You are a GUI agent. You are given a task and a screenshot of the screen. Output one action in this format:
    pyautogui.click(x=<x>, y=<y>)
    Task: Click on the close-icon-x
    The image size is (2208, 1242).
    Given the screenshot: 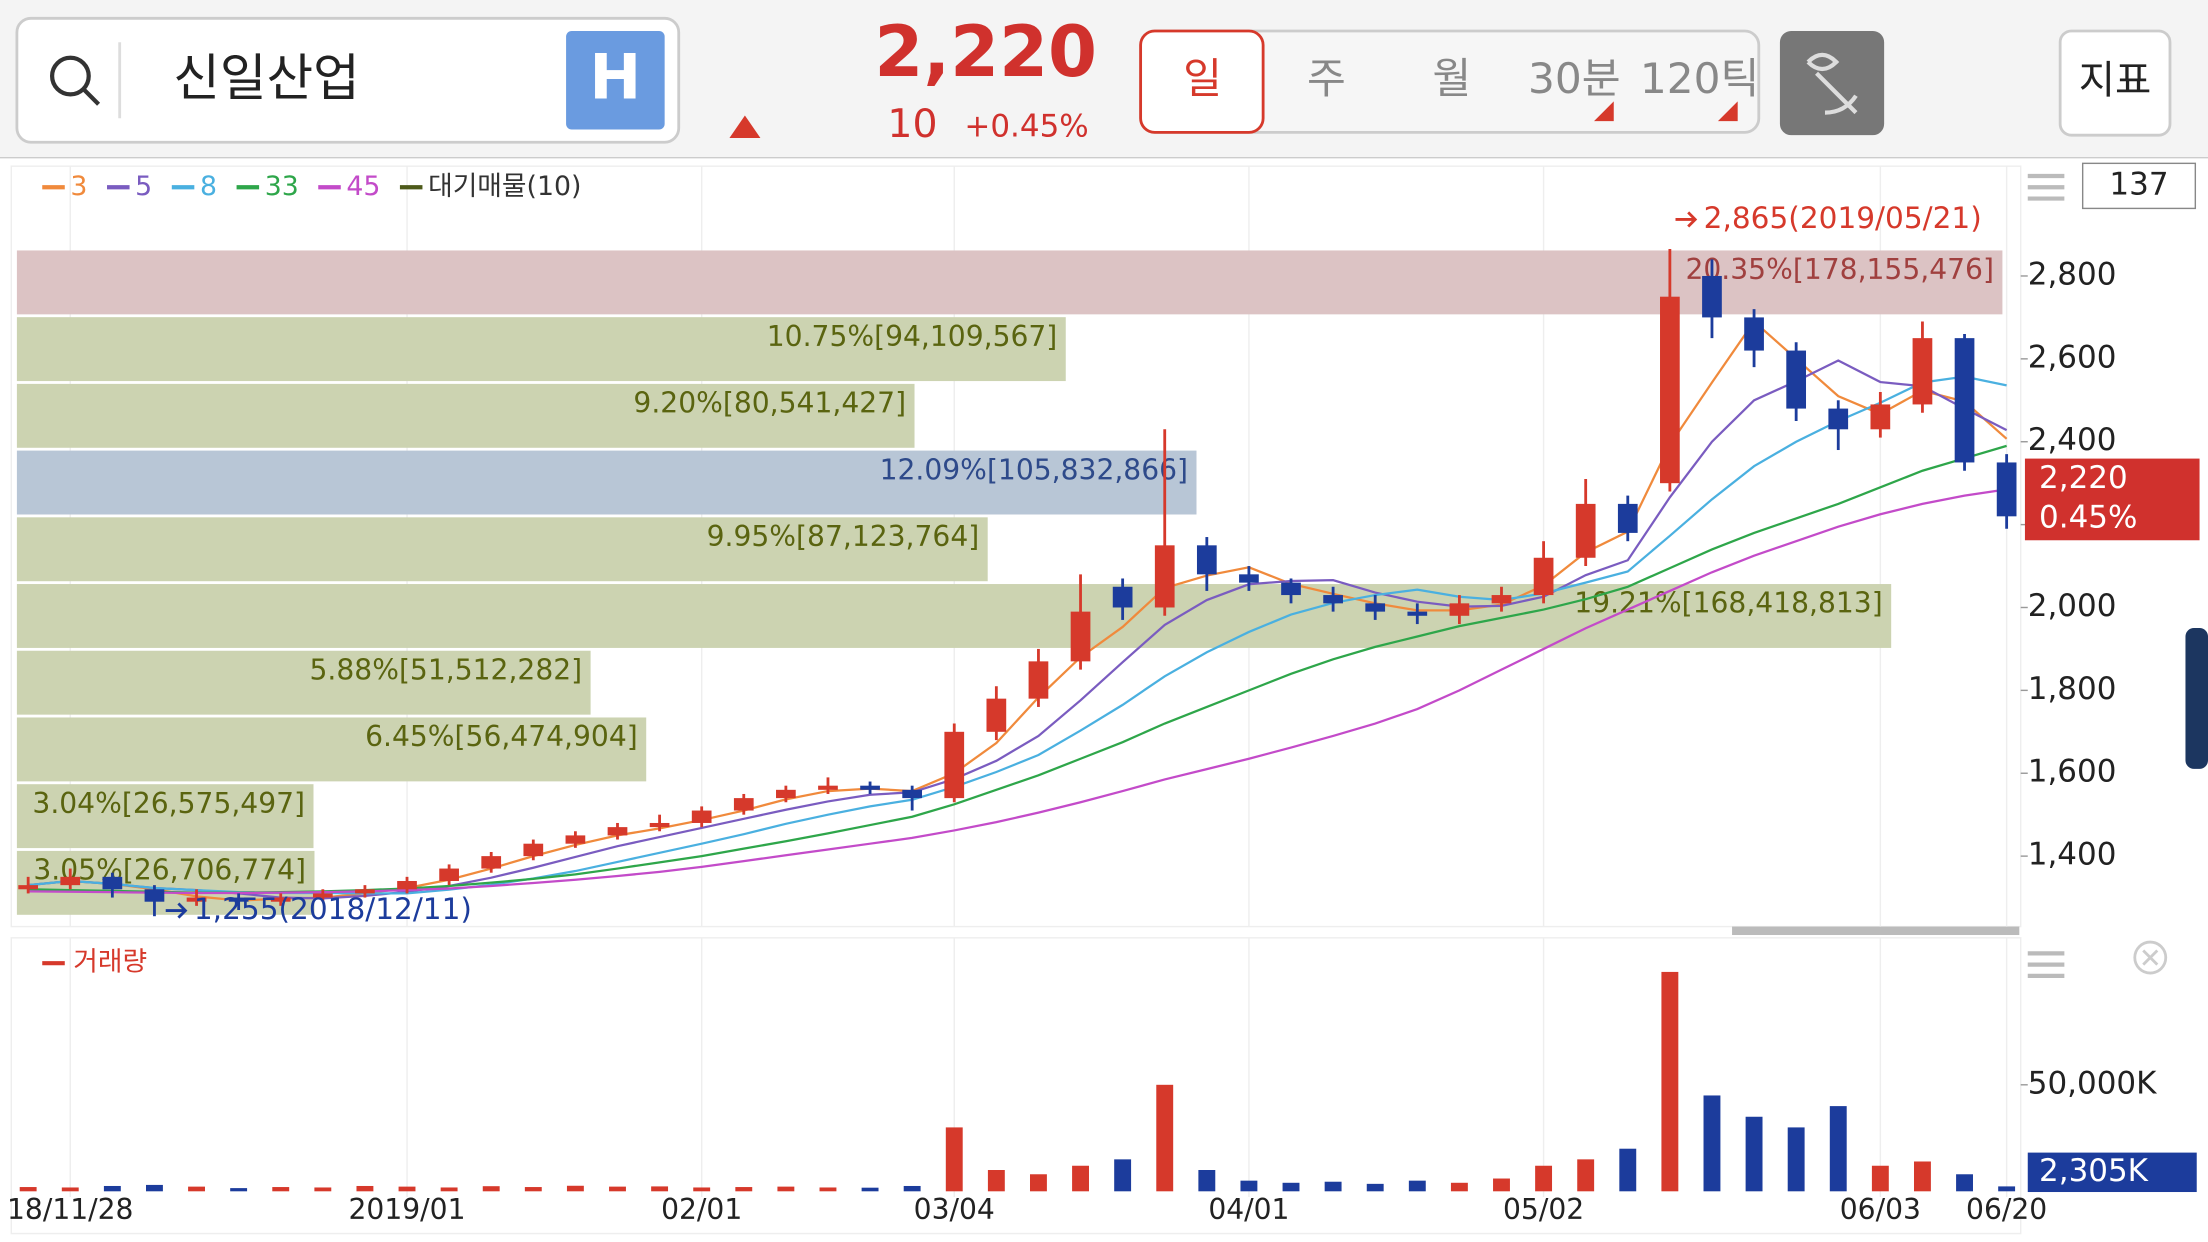 What is the action you would take?
    pyautogui.click(x=2150, y=957)
    